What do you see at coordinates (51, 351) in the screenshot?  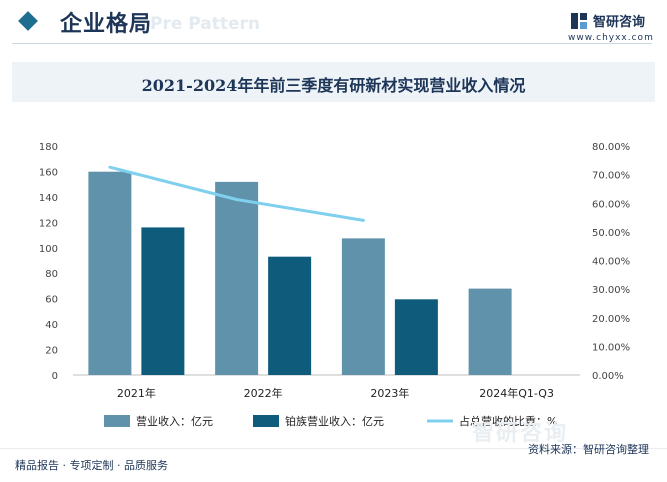 I see `y-left-tick-label: 20` at bounding box center [51, 351].